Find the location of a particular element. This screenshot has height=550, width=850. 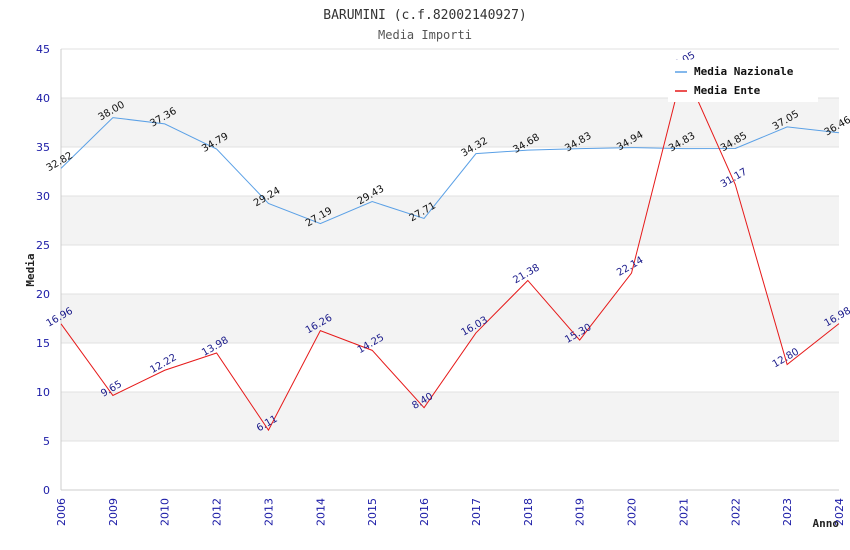

x-tick-label: 2006 is located at coordinates (61, 512).